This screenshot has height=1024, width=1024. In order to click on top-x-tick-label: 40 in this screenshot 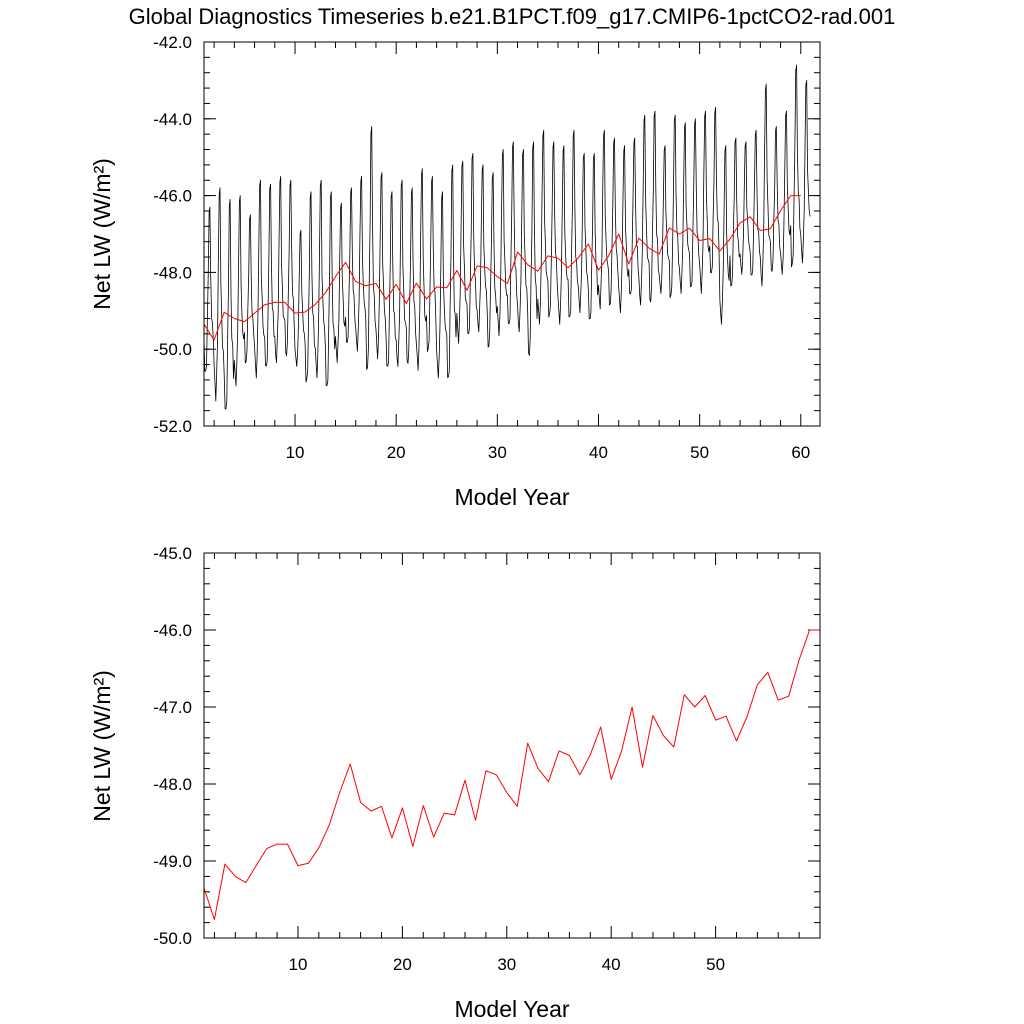, I will do `click(598, 452)`.